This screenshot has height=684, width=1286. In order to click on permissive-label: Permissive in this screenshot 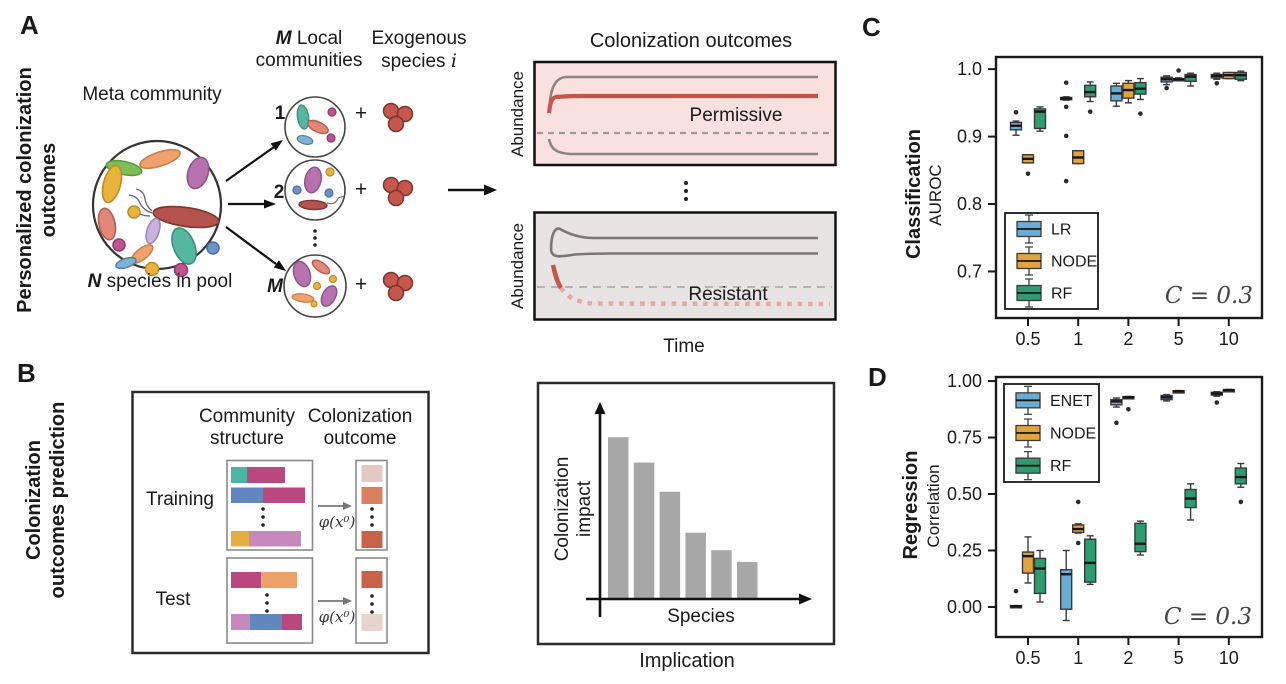, I will do `click(736, 115)`.